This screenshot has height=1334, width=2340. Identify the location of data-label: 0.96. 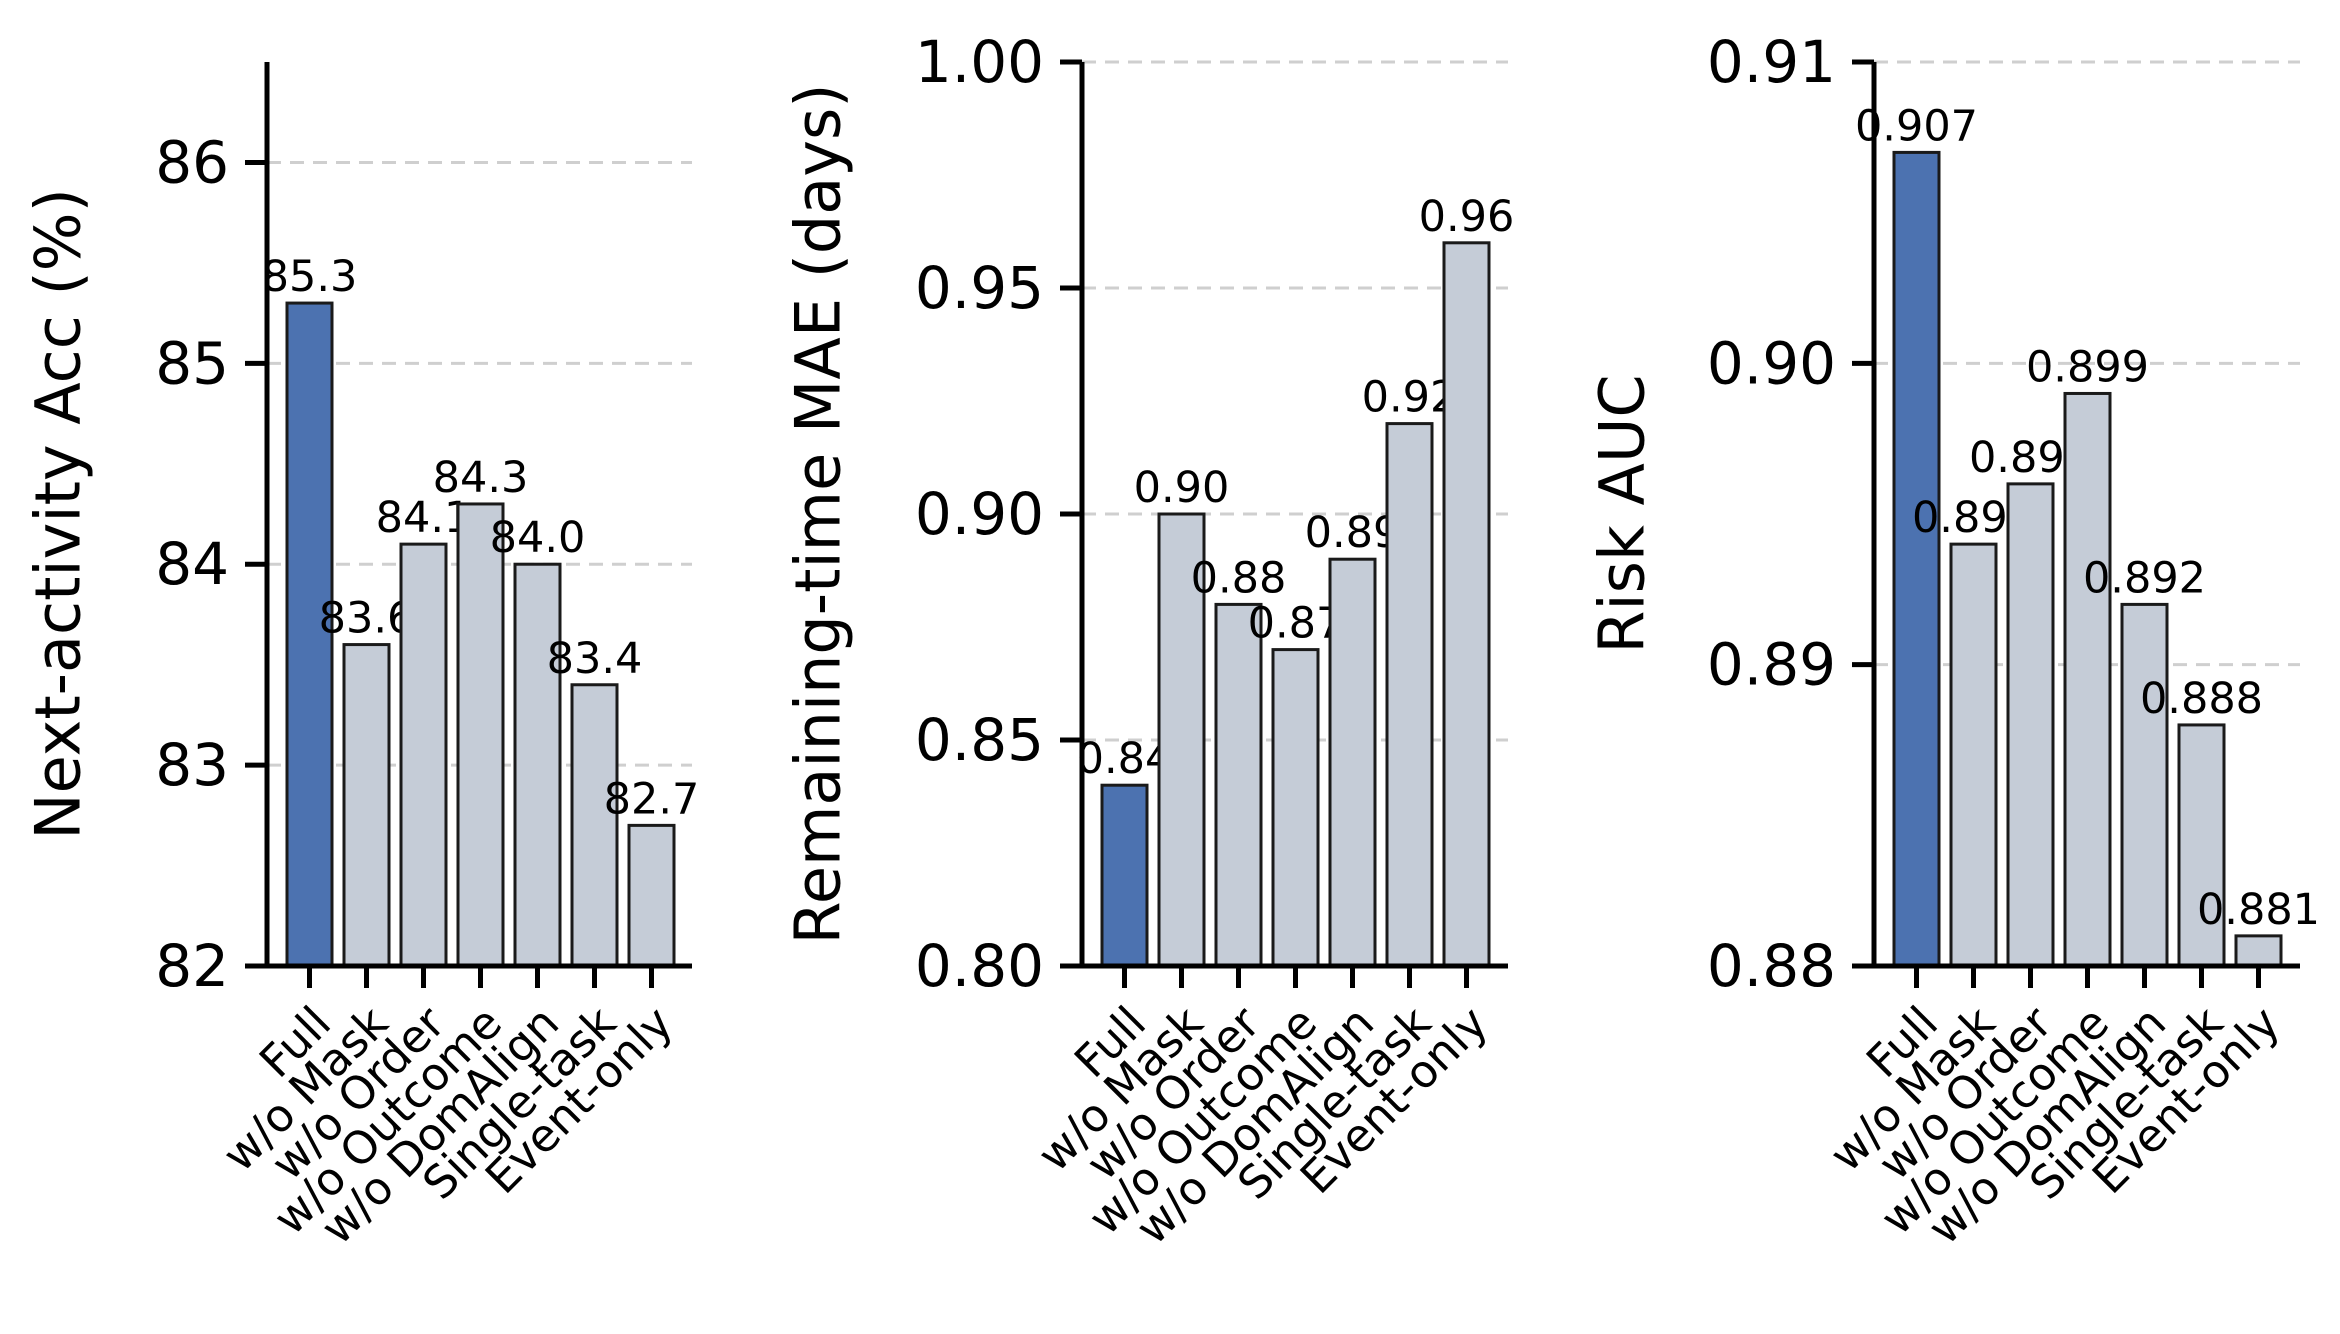
(1467, 217).